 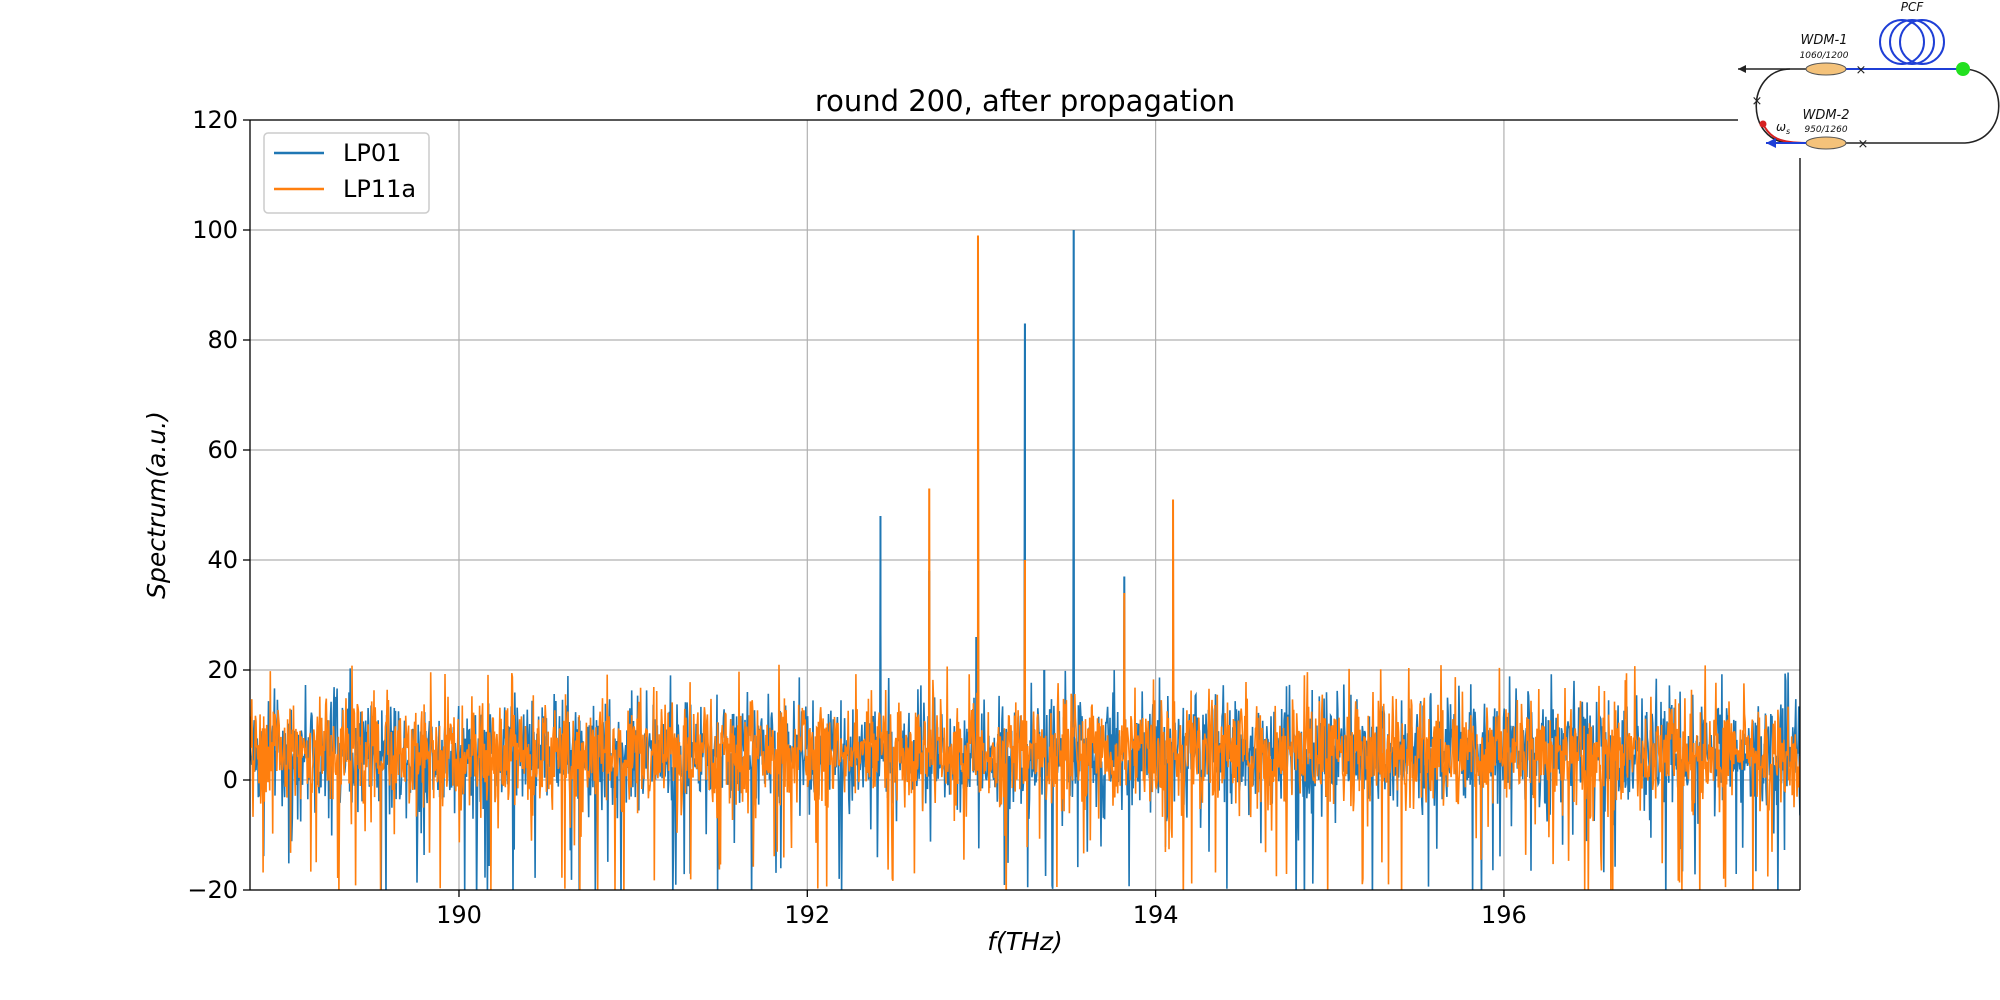 I want to click on x-tick-label: 196, so click(x=1504, y=915).